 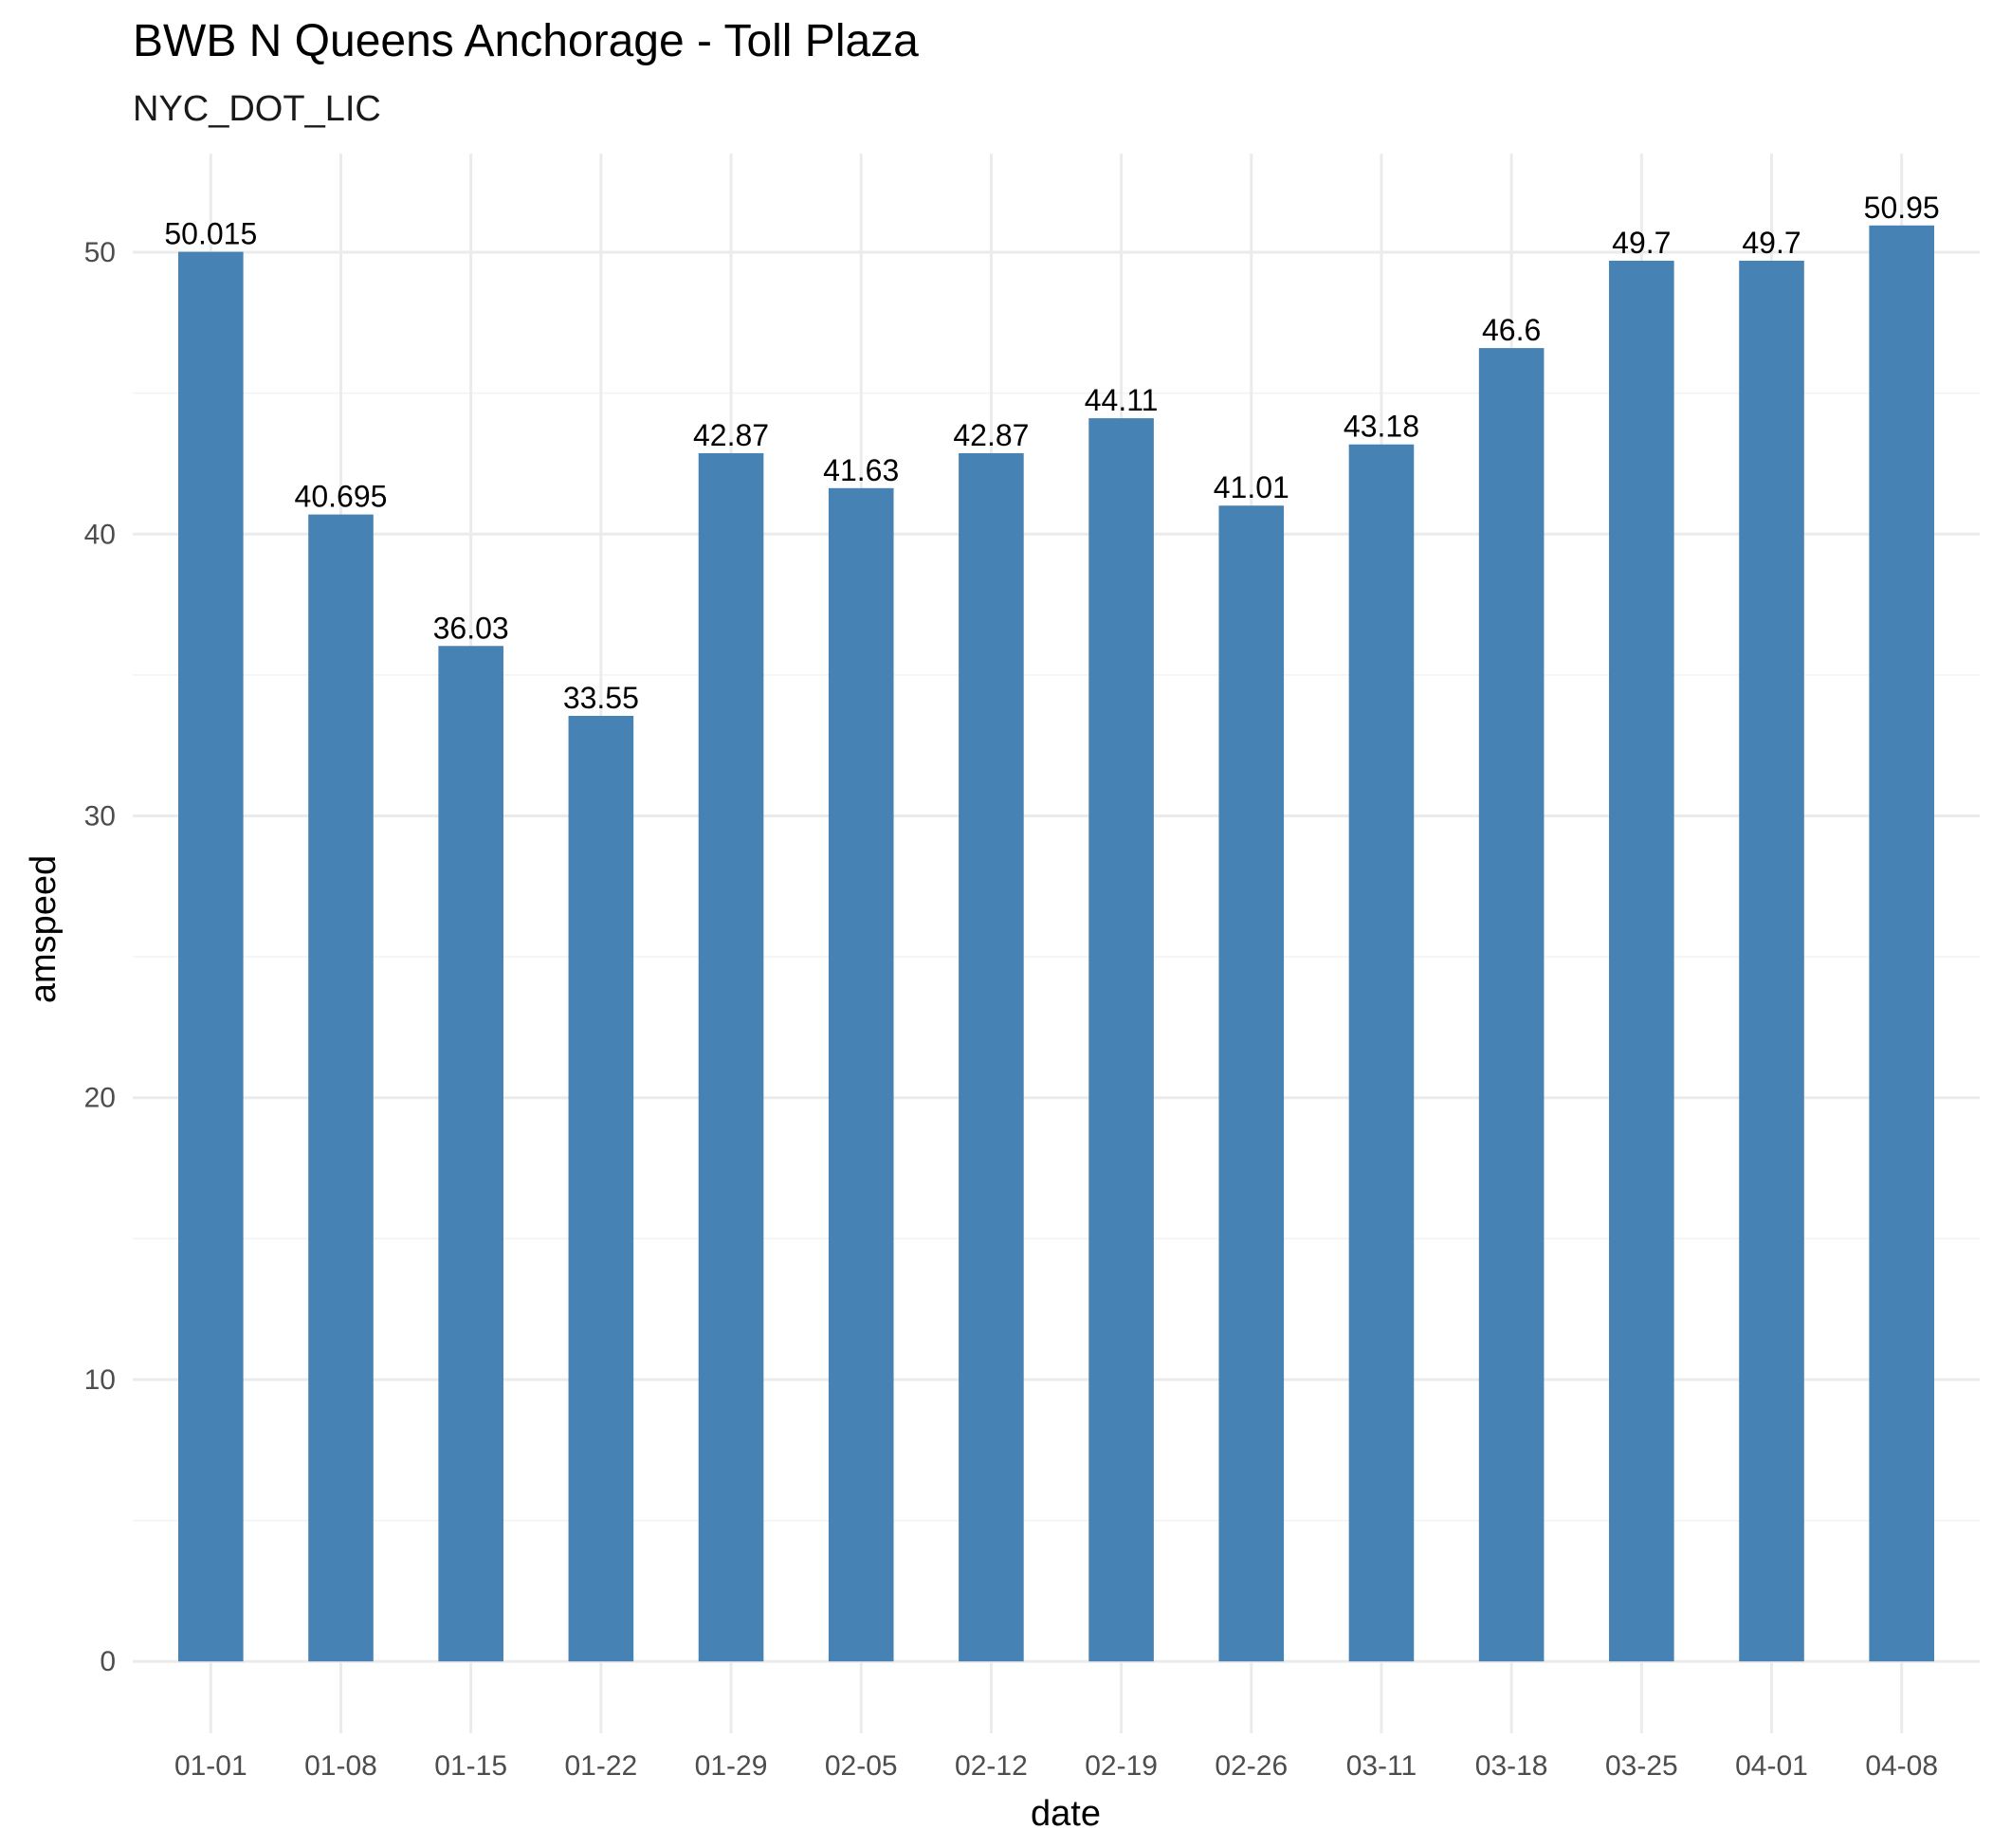 What do you see at coordinates (1771, 1766) in the screenshot?
I see `x-tick-label: 04-01` at bounding box center [1771, 1766].